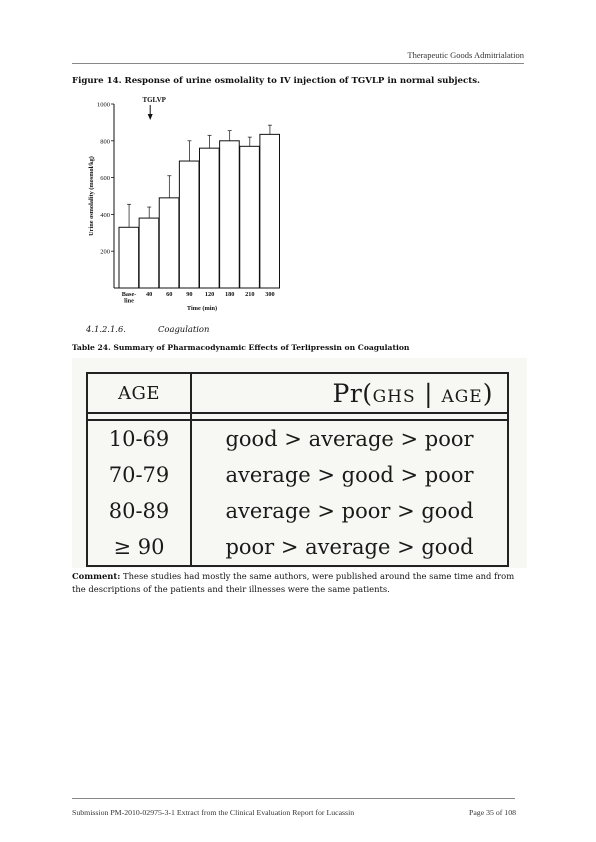  What do you see at coordinates (149, 294) in the screenshot?
I see `x-tick-label: 40` at bounding box center [149, 294].